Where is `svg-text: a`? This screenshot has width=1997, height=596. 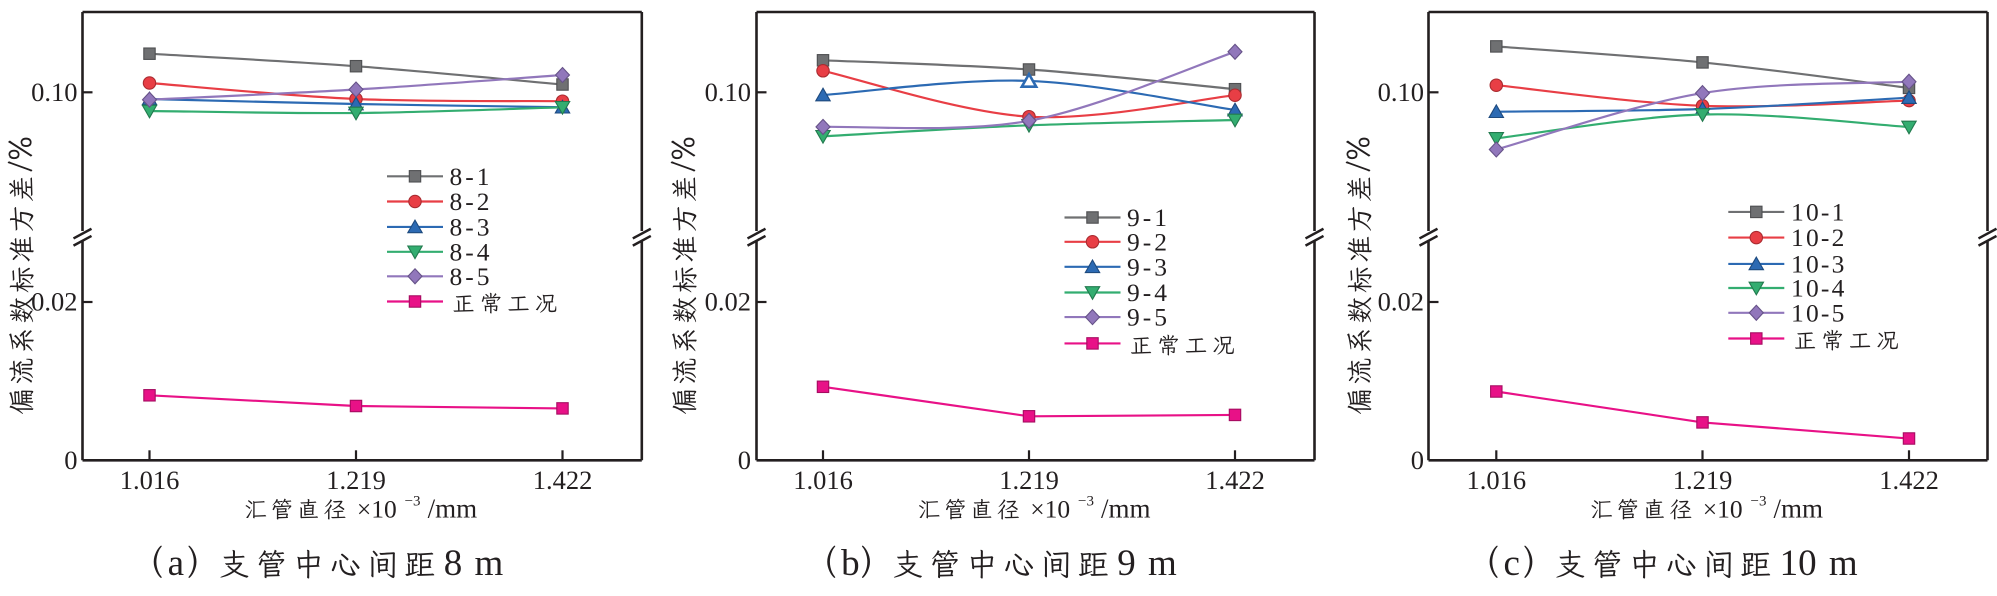 svg-text: a is located at coordinates (176, 563).